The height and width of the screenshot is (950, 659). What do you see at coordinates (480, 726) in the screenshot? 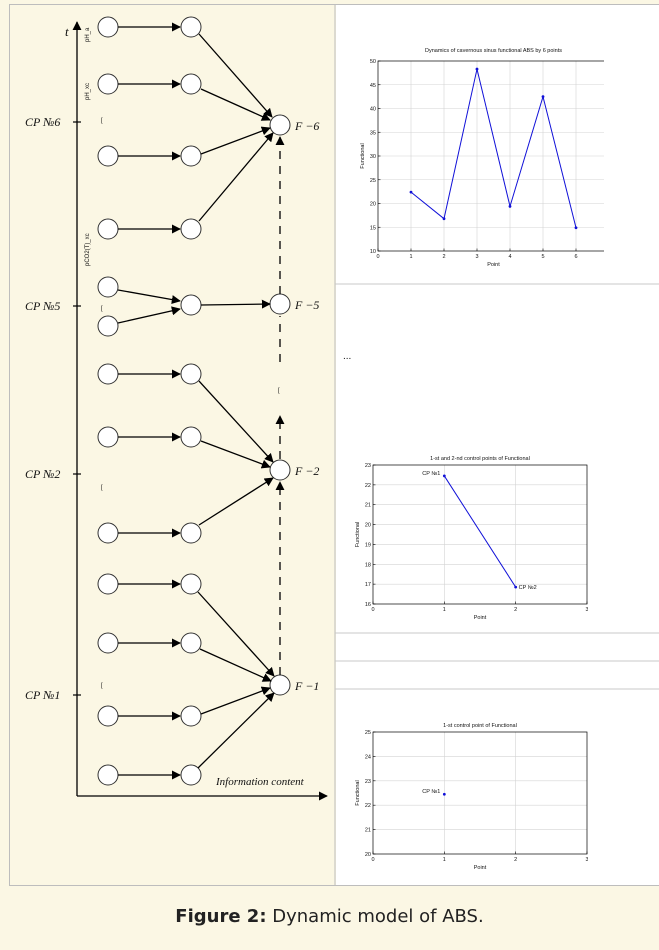
I see `chart-title: 1-st control point of Functional` at bounding box center [480, 726].